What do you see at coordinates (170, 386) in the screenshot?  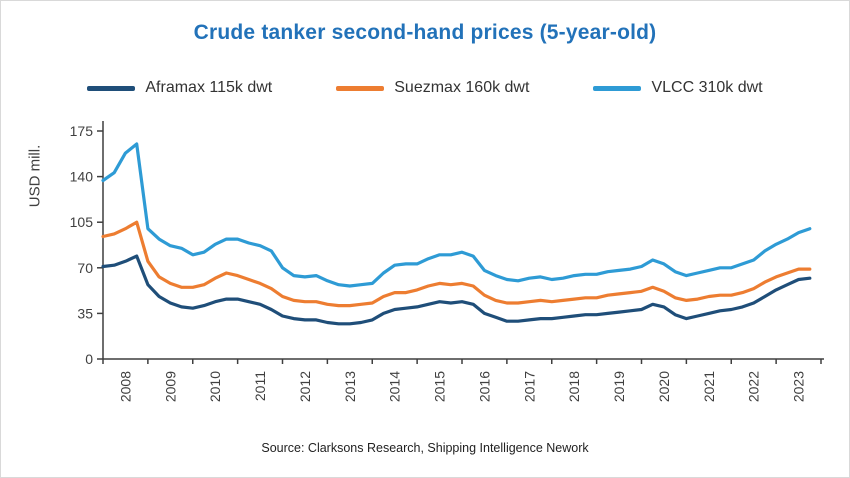 I see `svg-text: 2009` at bounding box center [170, 386].